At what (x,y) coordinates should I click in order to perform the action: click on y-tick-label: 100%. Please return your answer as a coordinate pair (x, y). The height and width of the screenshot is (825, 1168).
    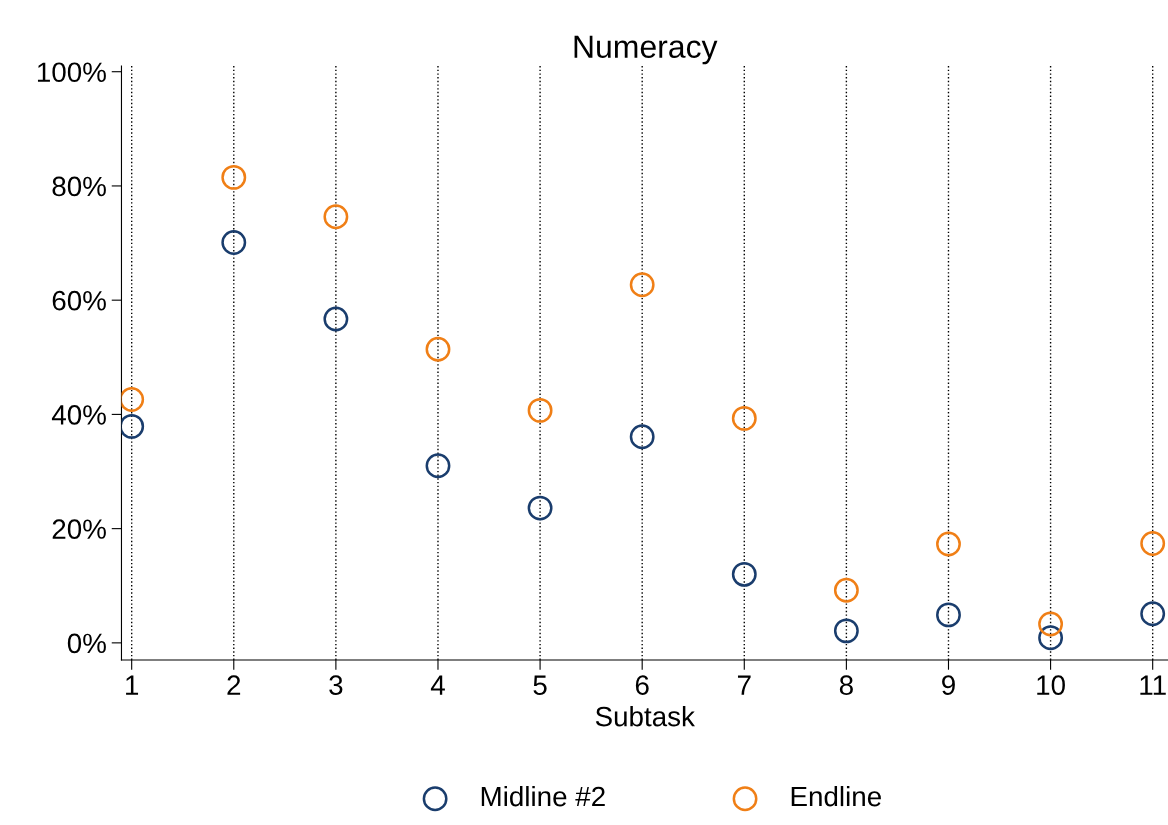
    Looking at the image, I should click on (71, 72).